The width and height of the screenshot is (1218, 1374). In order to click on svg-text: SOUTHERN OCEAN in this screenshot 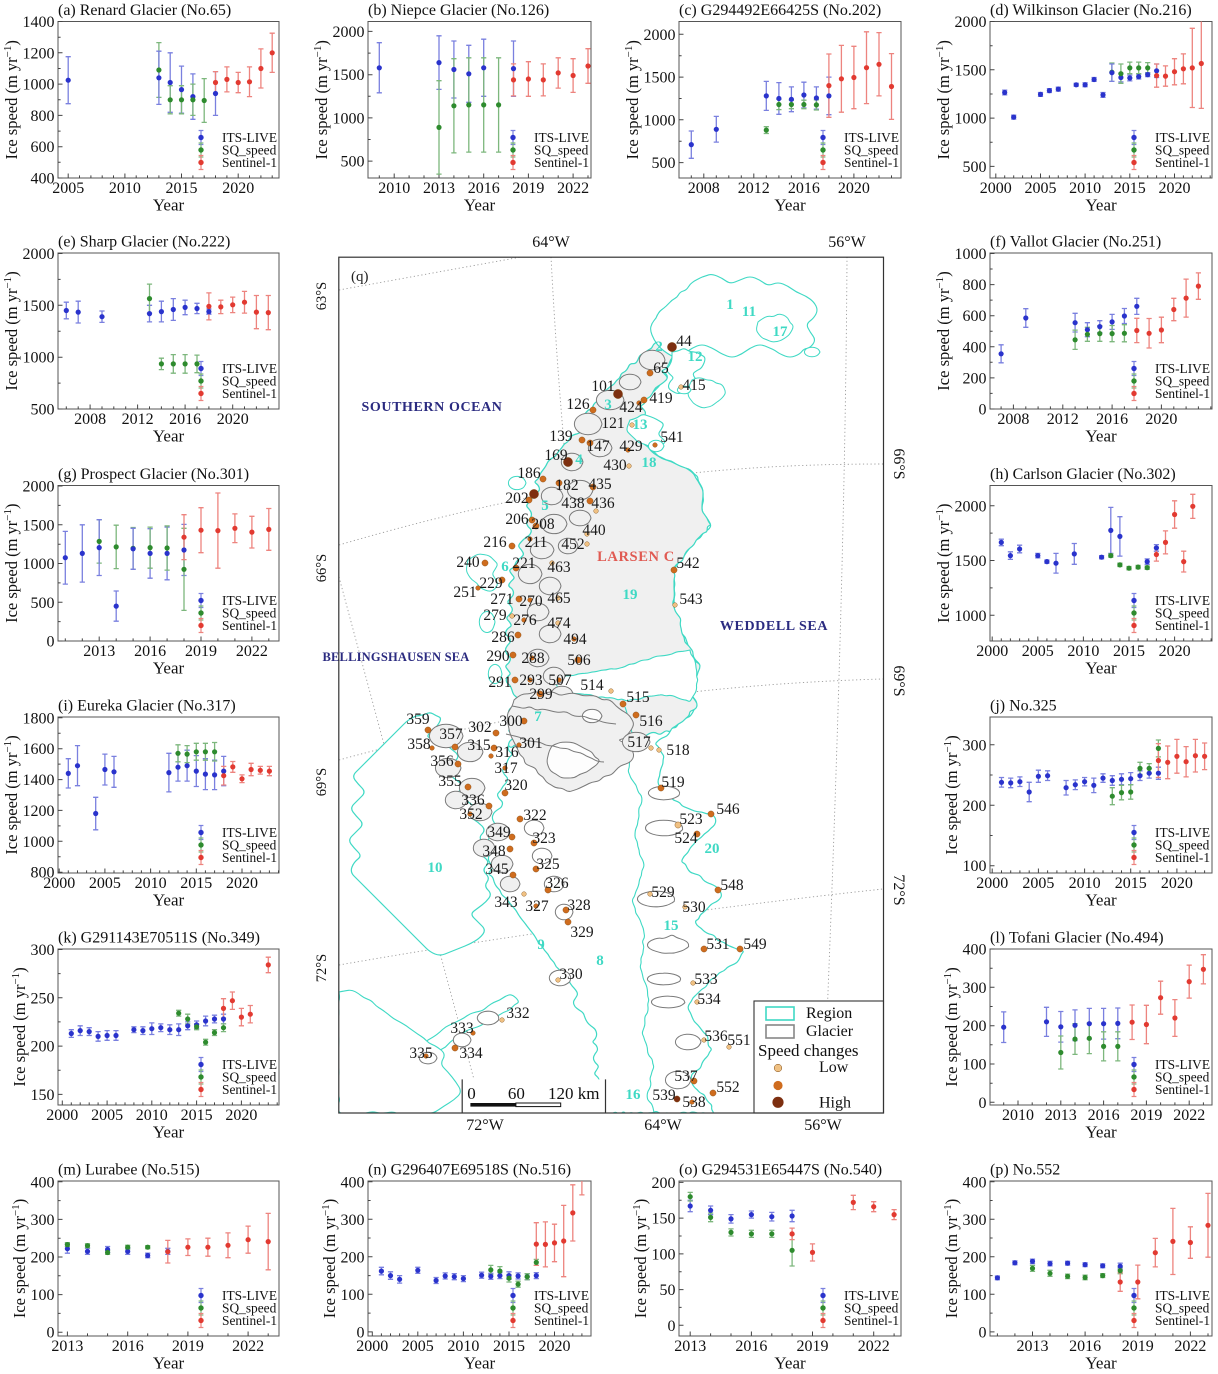, I will do `click(431, 407)`.